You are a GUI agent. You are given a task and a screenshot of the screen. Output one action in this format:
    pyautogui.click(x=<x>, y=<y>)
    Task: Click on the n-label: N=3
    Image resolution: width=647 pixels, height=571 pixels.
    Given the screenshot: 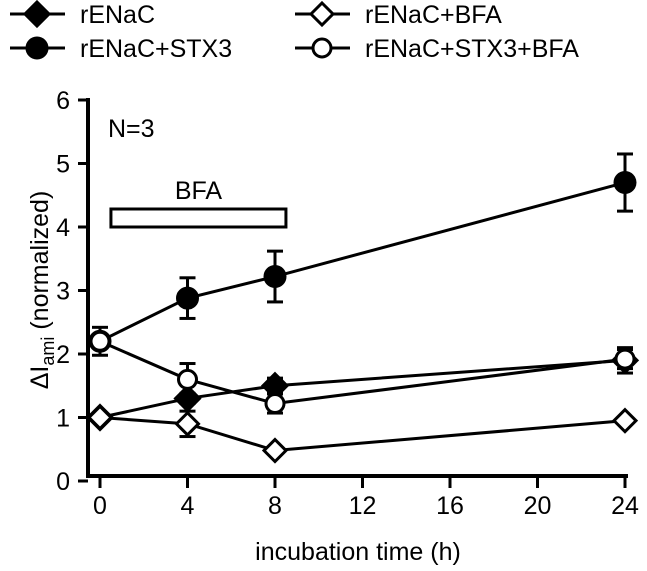 What is the action you would take?
    pyautogui.click(x=131, y=129)
    